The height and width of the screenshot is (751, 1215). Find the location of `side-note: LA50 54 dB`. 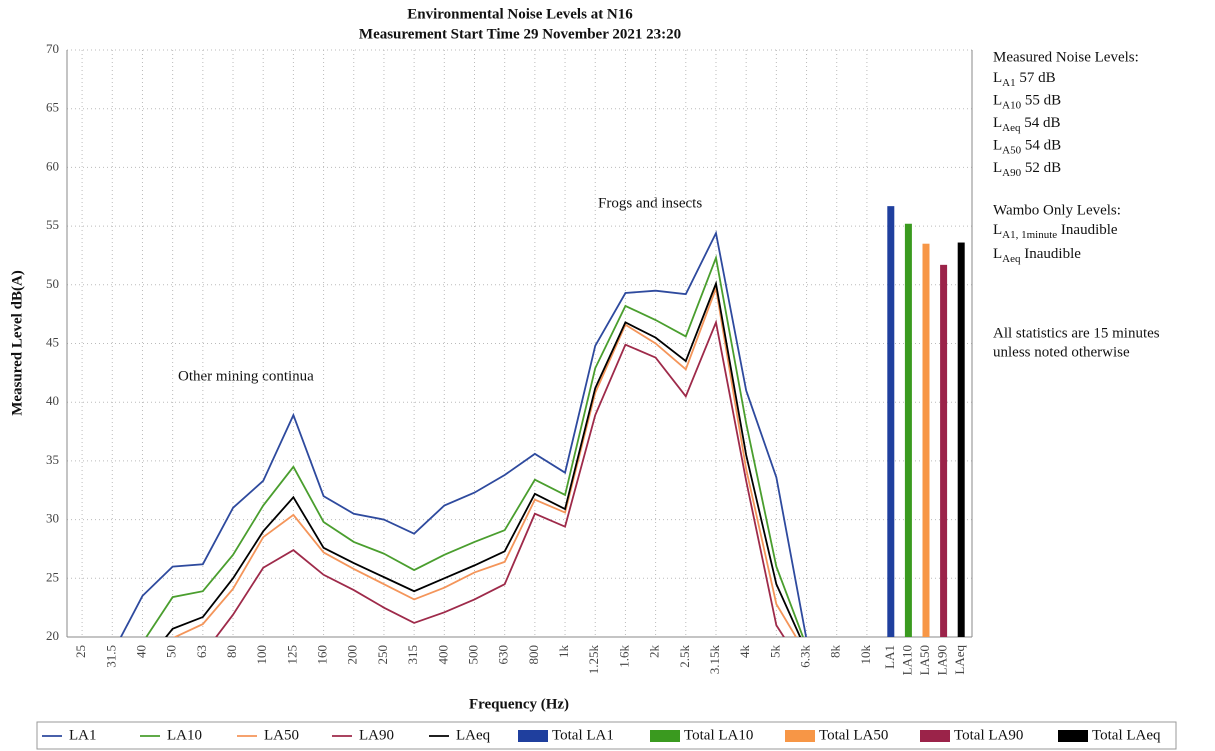

side-note: LA50 54 dB is located at coordinates (1027, 147).